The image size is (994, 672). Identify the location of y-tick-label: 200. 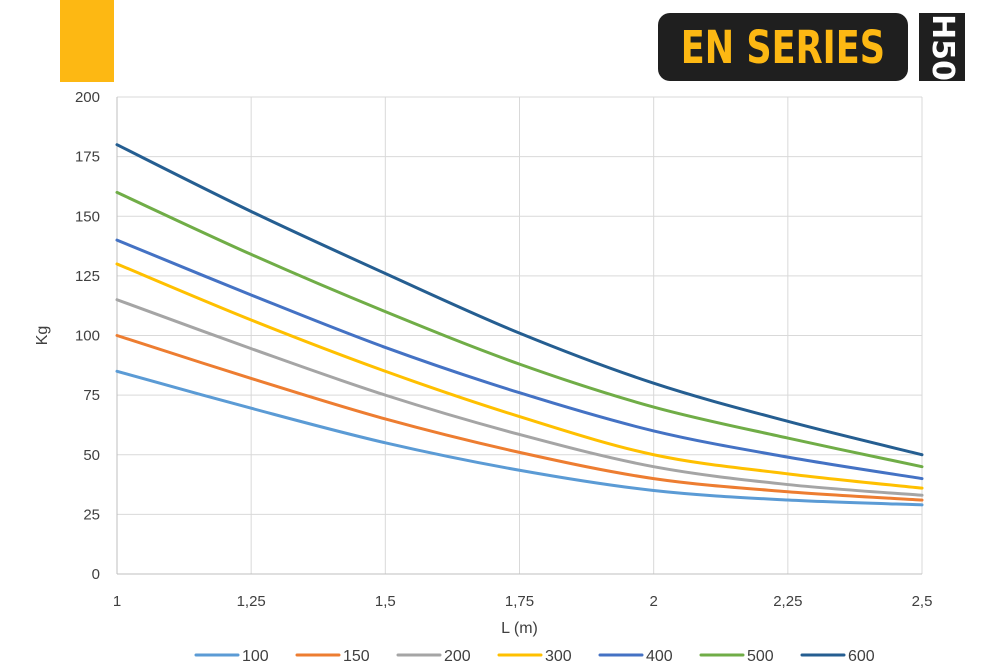
(87, 97).